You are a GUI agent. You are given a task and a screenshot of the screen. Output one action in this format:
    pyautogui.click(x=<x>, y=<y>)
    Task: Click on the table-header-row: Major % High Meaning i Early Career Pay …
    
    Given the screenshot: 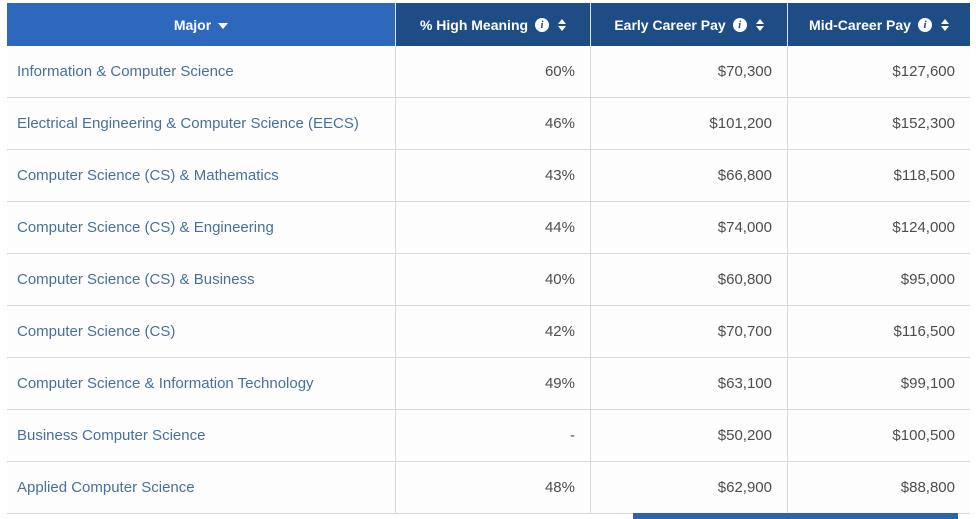 What is the action you would take?
    pyautogui.click(x=488, y=24)
    